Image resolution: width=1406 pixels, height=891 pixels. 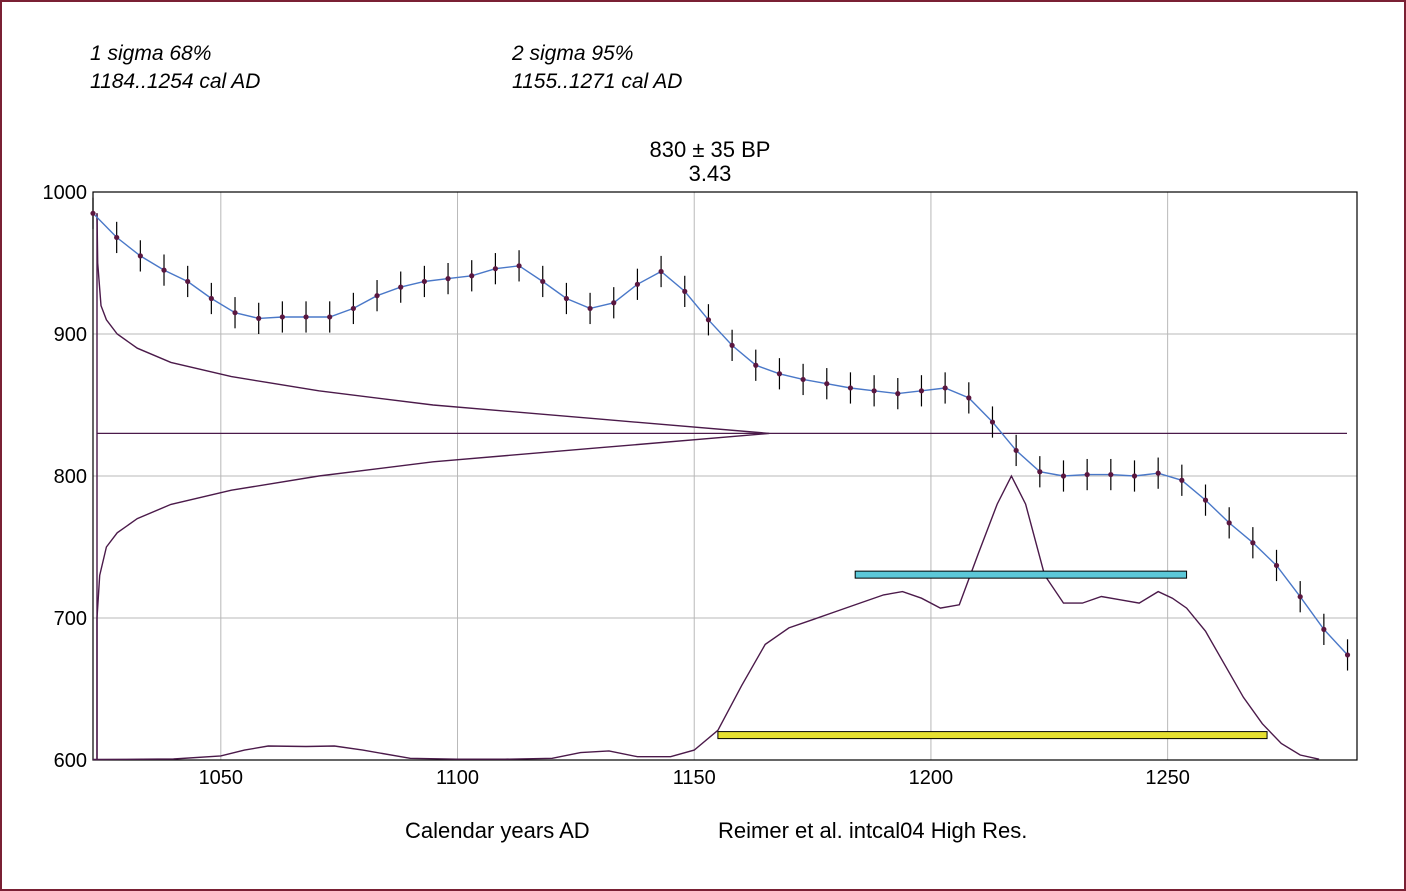 What do you see at coordinates (457, 778) in the screenshot?
I see `x-tick-label: 1100` at bounding box center [457, 778].